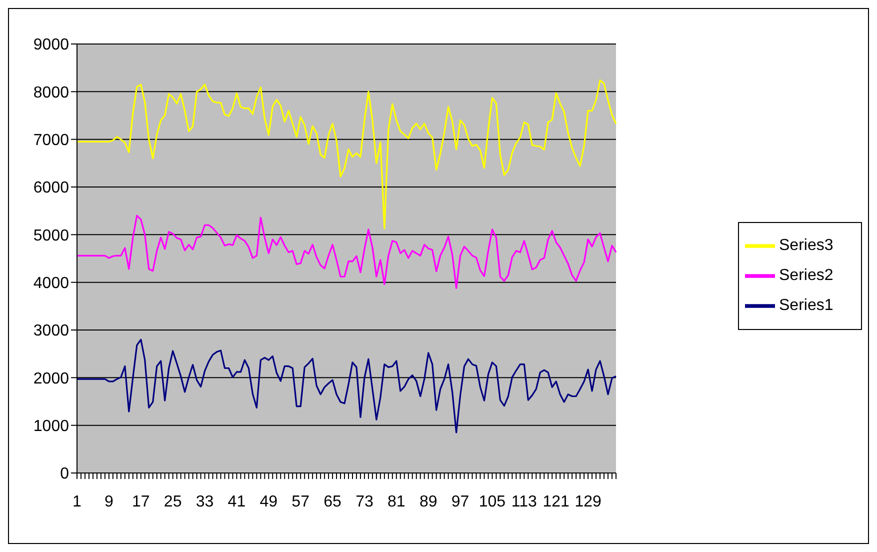  What do you see at coordinates (51, 141) in the screenshot?
I see `y-tick-label: 7000` at bounding box center [51, 141].